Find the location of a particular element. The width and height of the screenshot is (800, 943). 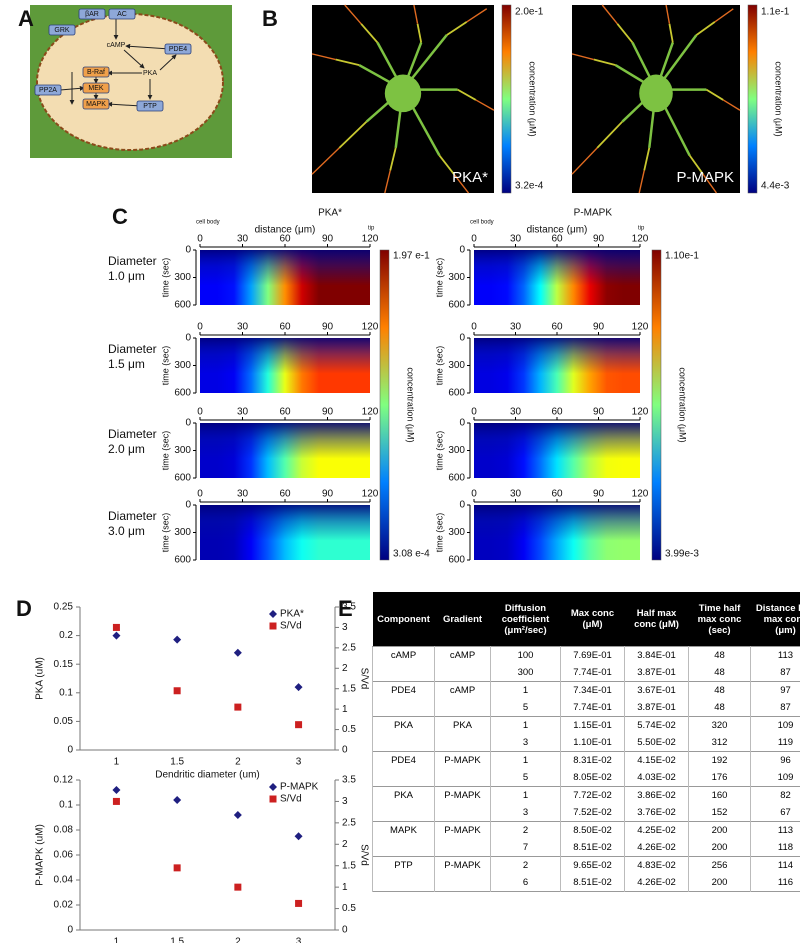

colorbar-min: 3.2e-4 is located at coordinates (529, 186).